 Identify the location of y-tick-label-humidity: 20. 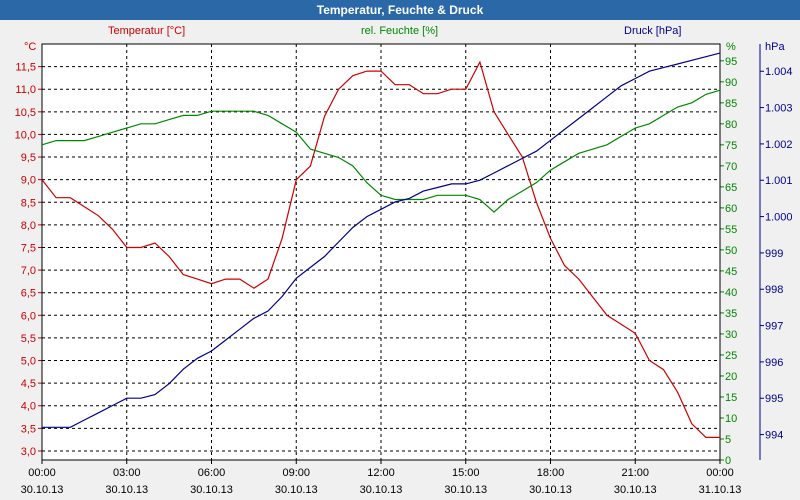
(731, 377).